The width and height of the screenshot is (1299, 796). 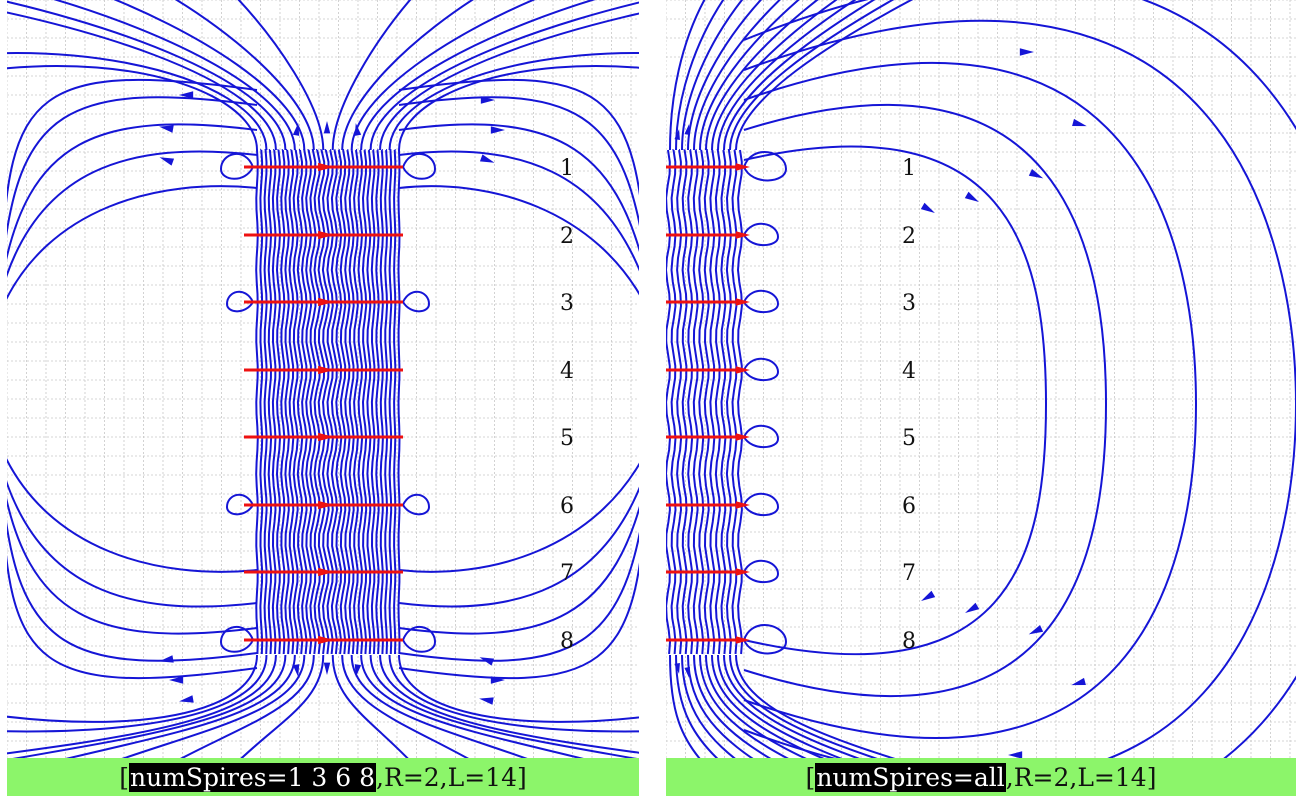 What do you see at coordinates (909, 641) in the screenshot?
I see `coil-label: 8` at bounding box center [909, 641].